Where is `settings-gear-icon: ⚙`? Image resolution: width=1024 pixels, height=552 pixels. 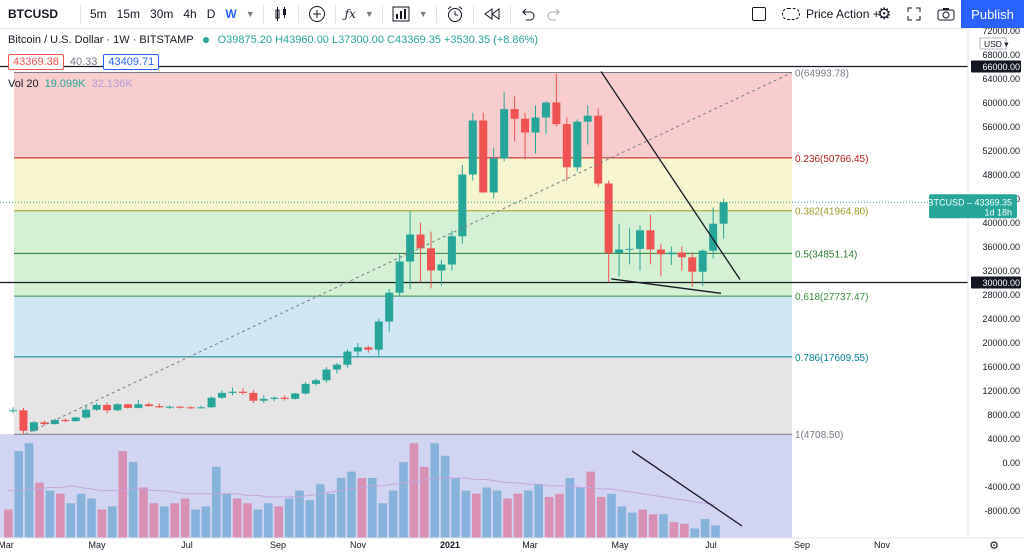
settings-gear-icon: ⚙ is located at coordinates (884, 14).